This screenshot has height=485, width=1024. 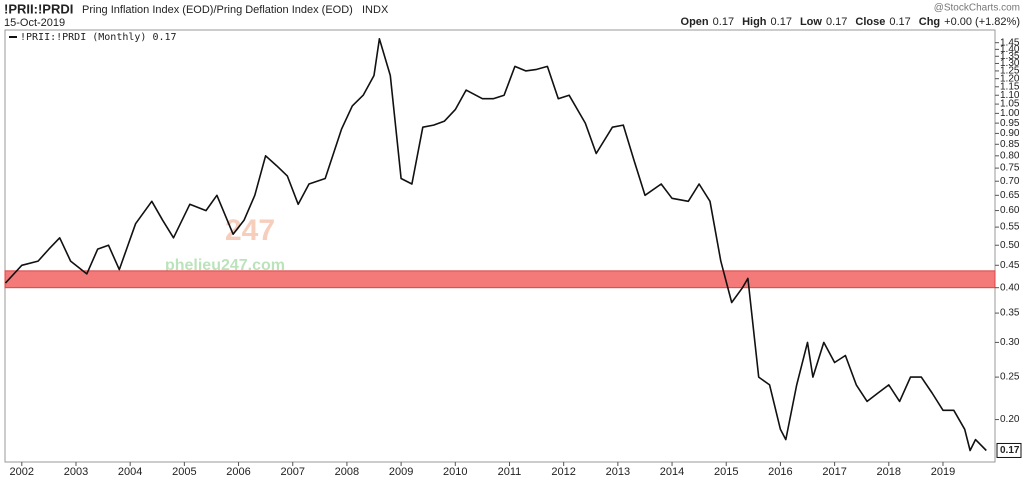 I want to click on watermark-logo: 247, so click(x=250, y=230).